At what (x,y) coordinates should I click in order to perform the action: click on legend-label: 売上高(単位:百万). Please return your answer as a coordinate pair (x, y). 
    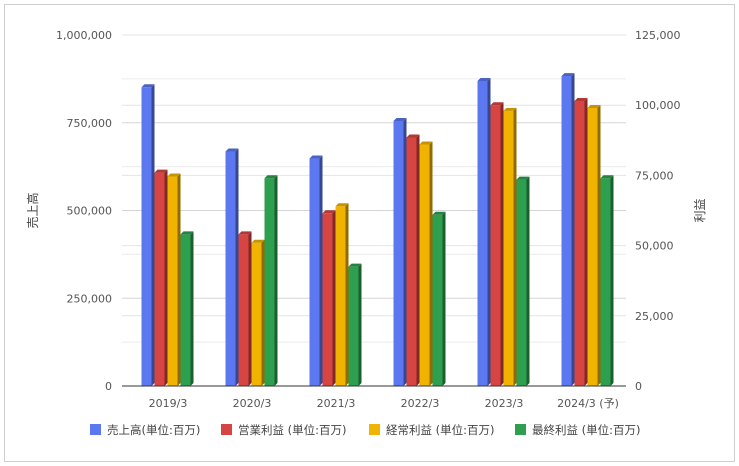
    Looking at the image, I should click on (153, 430).